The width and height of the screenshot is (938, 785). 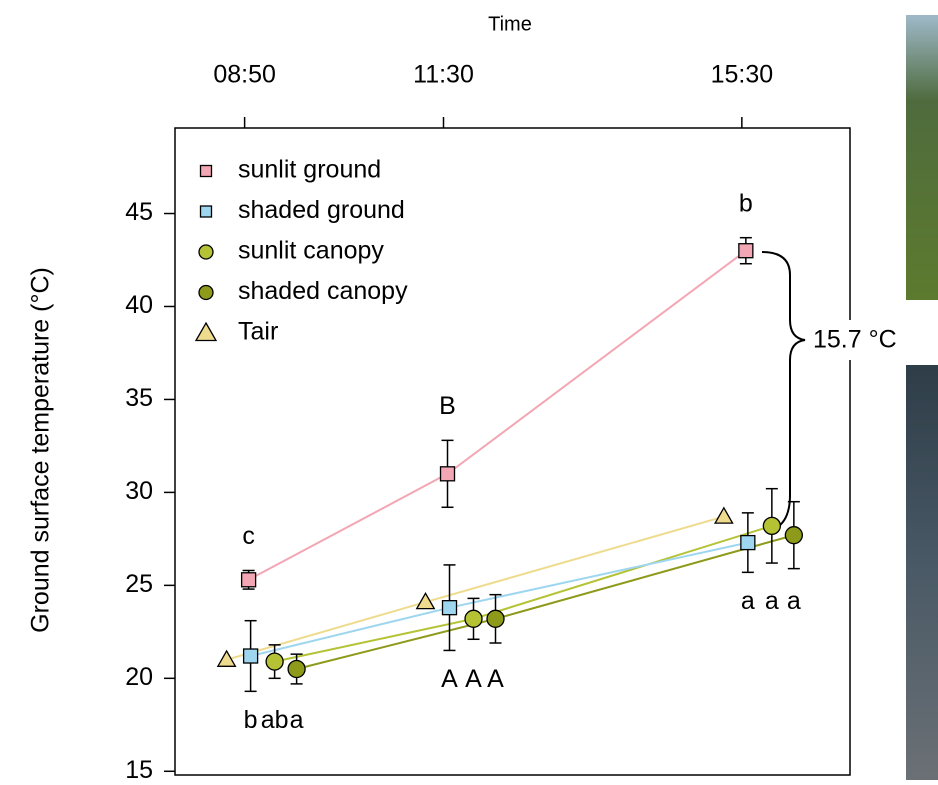 I want to click on x-tick-label: 11:30, so click(x=443, y=75).